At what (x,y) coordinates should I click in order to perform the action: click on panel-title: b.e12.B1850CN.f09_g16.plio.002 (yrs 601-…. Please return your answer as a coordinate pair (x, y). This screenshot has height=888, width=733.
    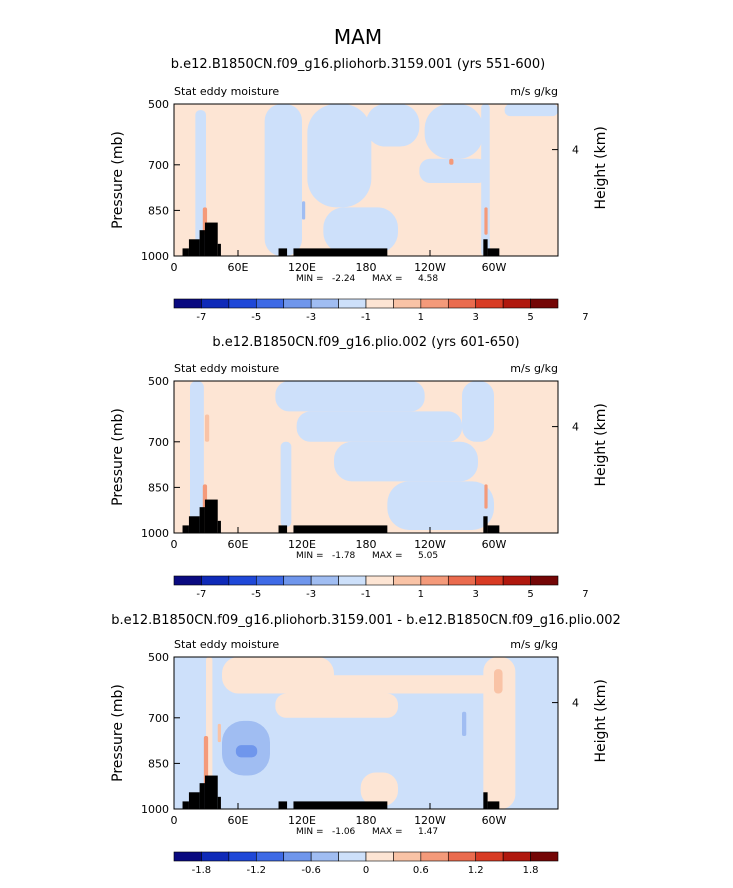
    Looking at the image, I should click on (365, 342).